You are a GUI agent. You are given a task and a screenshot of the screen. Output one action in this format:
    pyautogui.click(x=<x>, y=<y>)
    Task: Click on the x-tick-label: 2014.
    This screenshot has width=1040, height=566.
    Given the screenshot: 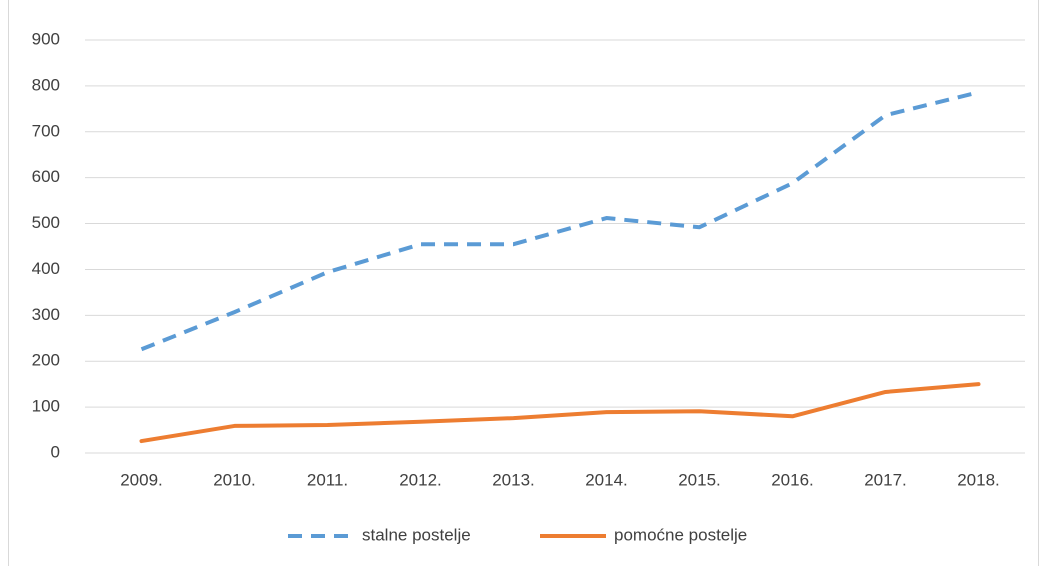 What is the action you would take?
    pyautogui.click(x=606, y=479)
    